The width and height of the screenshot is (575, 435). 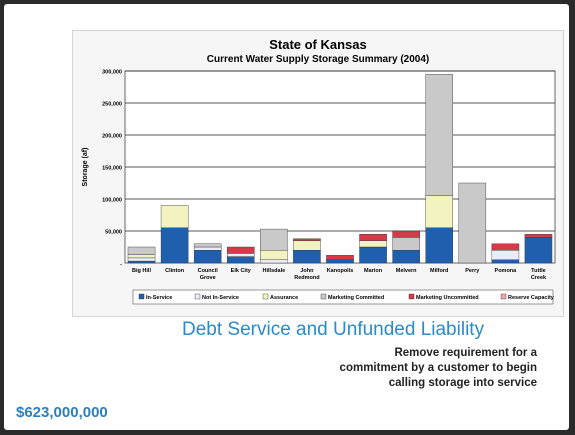 I want to click on legend-label: In-Service, so click(x=159, y=298).